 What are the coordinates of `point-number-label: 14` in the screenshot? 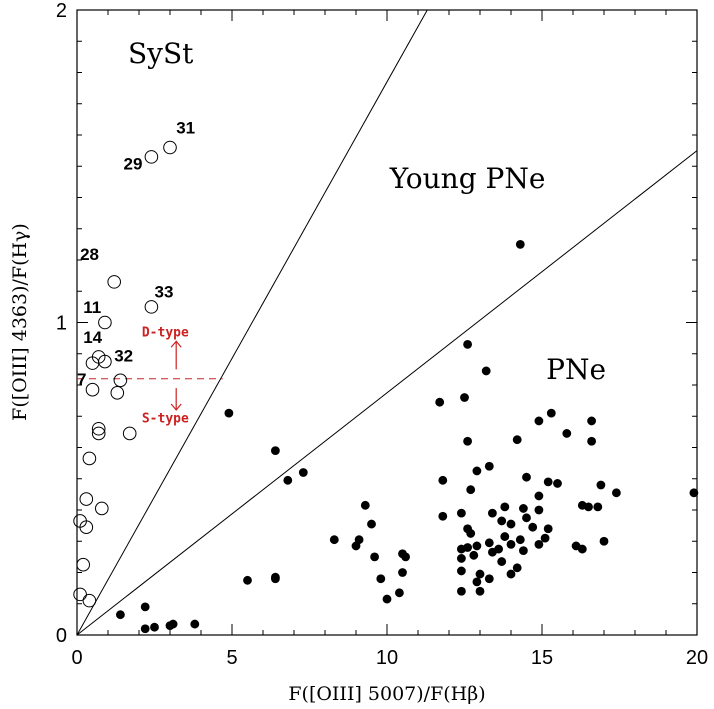 It's located at (92, 337).